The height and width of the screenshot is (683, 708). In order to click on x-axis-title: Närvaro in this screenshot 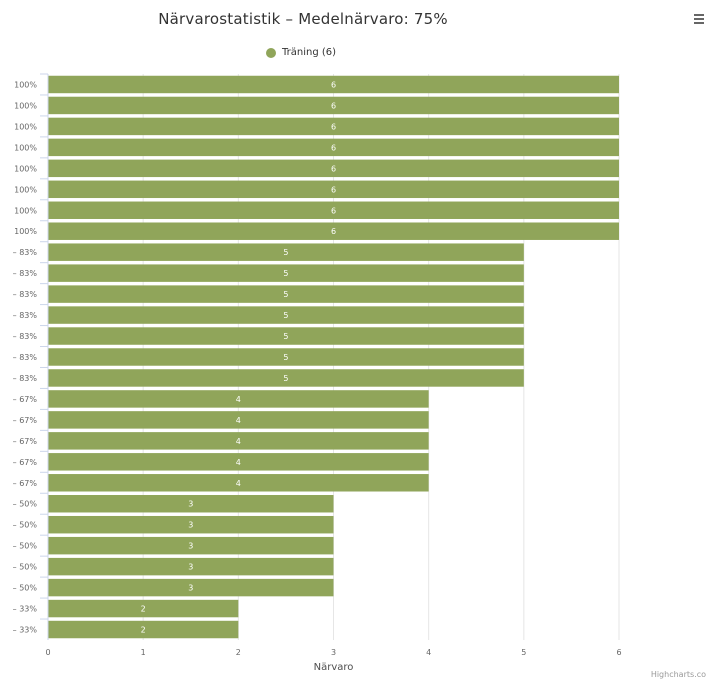, I will do `click(334, 667)`.